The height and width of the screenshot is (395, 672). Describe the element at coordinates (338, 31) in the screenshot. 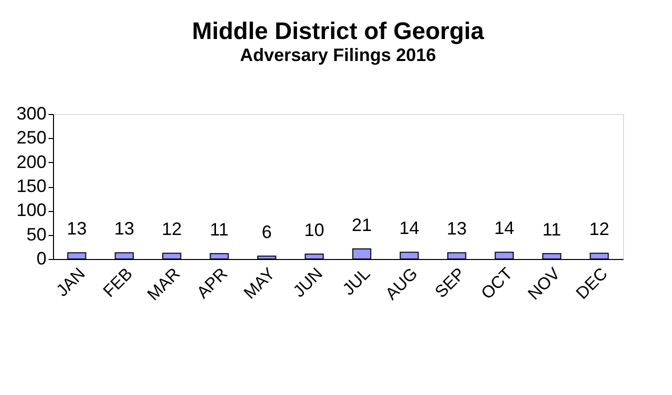

I see `chart-title: Middle District of Georgia` at that location.